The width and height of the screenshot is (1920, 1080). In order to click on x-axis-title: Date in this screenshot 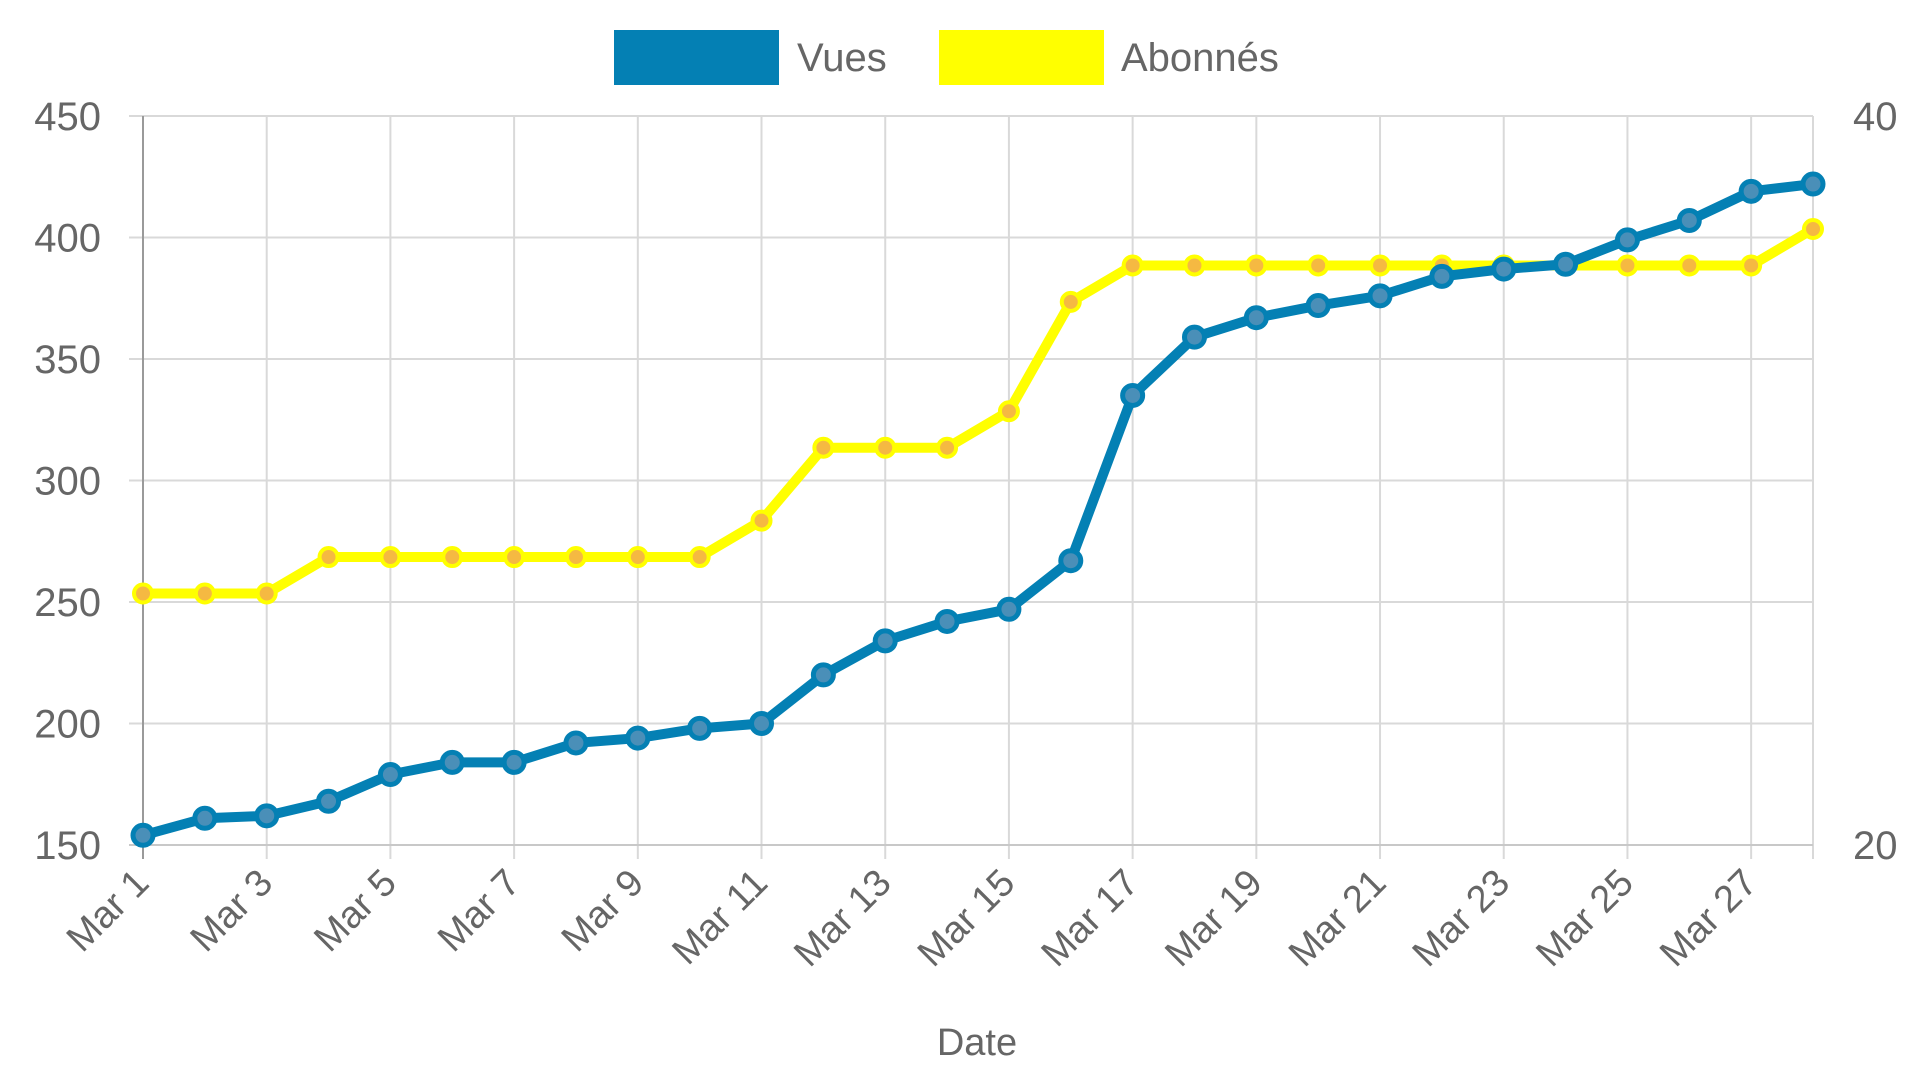, I will do `click(977, 1043)`.